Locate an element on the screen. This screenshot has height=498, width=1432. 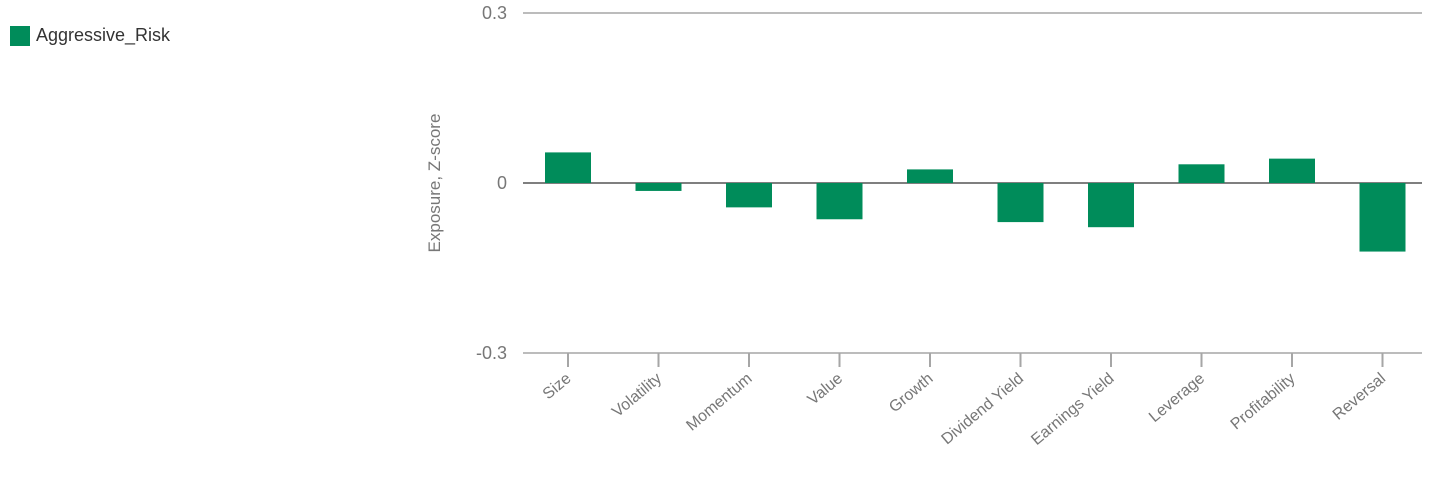
x-category-label: Dividend Yield is located at coordinates (982, 409).